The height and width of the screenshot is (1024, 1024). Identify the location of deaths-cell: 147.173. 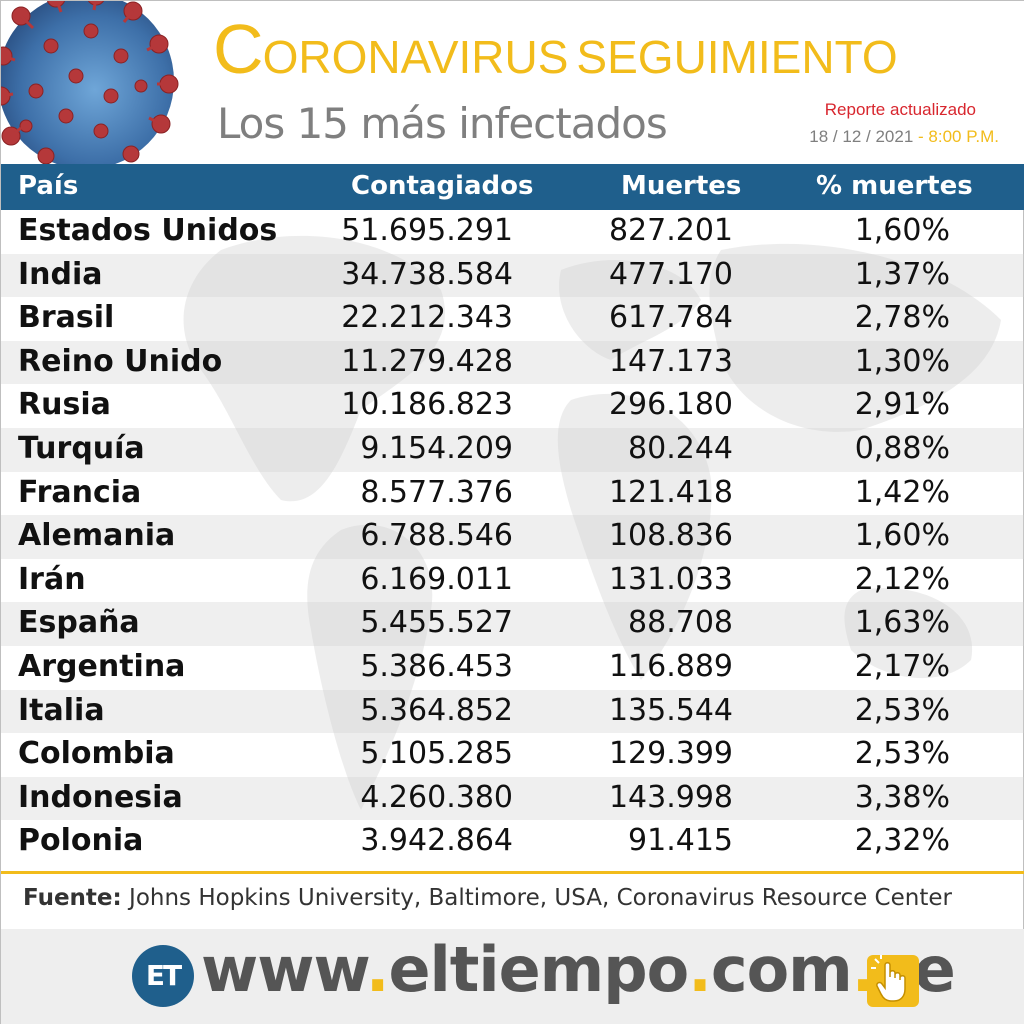
(670, 361).